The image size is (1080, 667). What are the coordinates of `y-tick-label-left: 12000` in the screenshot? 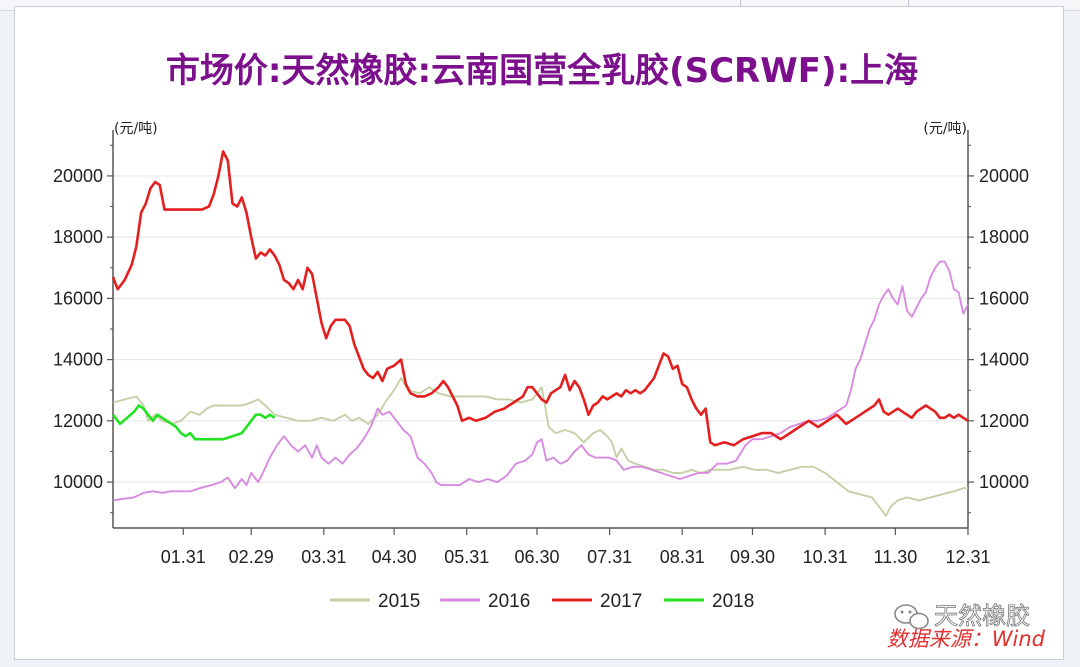 It's located at (78, 421).